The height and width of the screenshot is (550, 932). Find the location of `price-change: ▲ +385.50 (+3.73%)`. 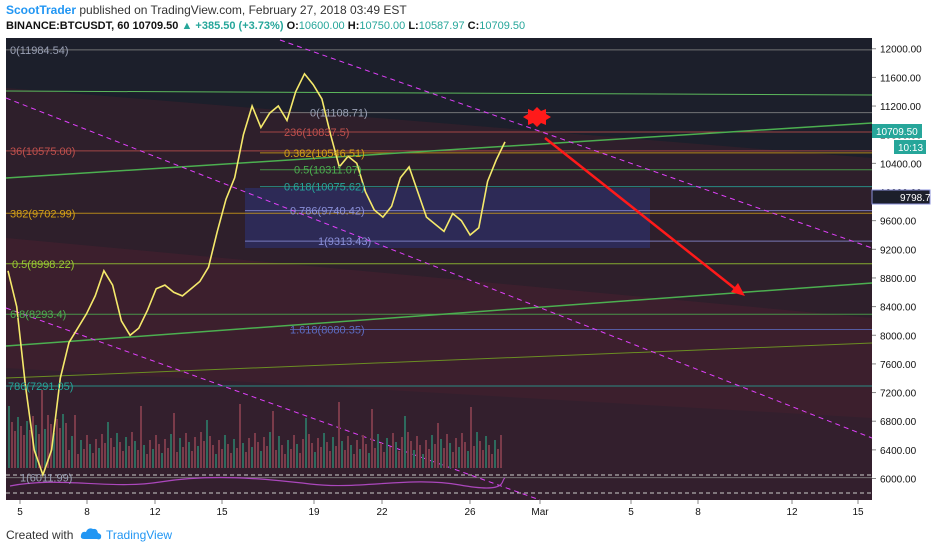

price-change: ▲ +385.50 (+3.73%) is located at coordinates (232, 26).